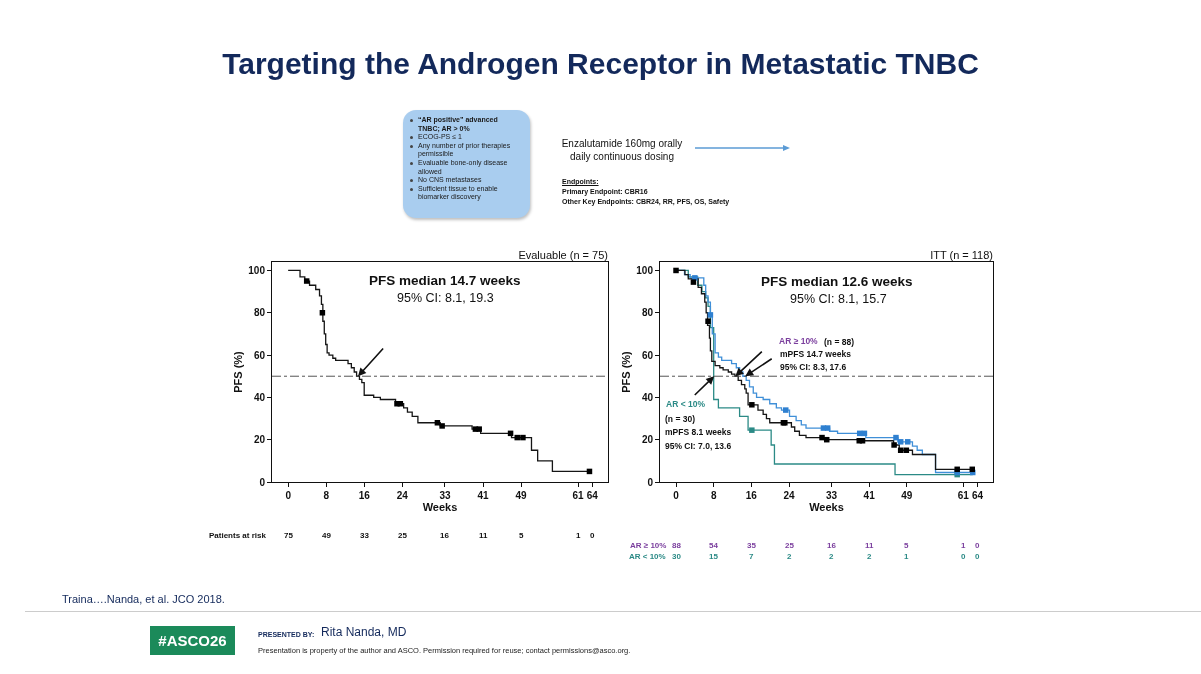 The width and height of the screenshot is (1201, 674). I want to click on annotation: PFS median 14.7 weeks, so click(445, 280).